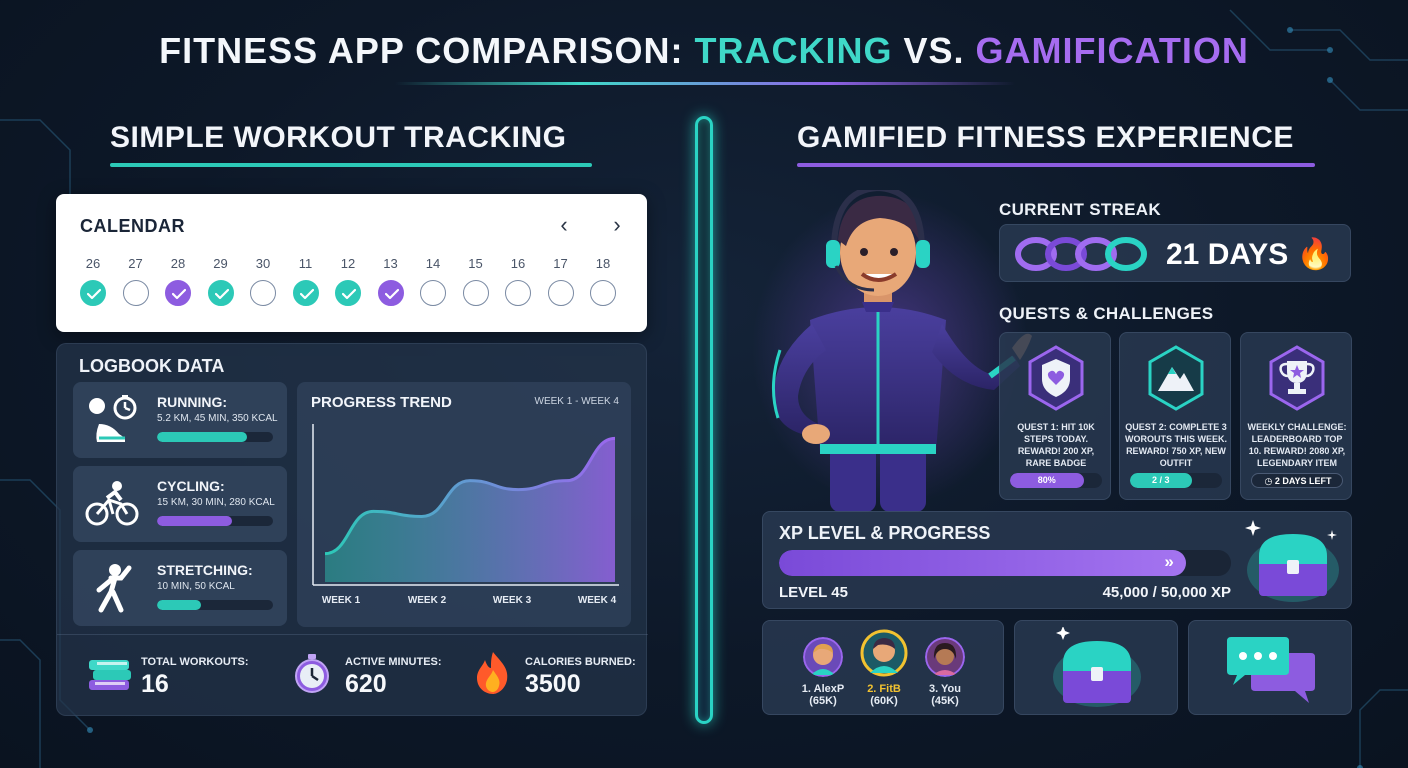  Describe the element at coordinates (934, 50) in the screenshot. I see `title-part-vs: VS.` at that location.